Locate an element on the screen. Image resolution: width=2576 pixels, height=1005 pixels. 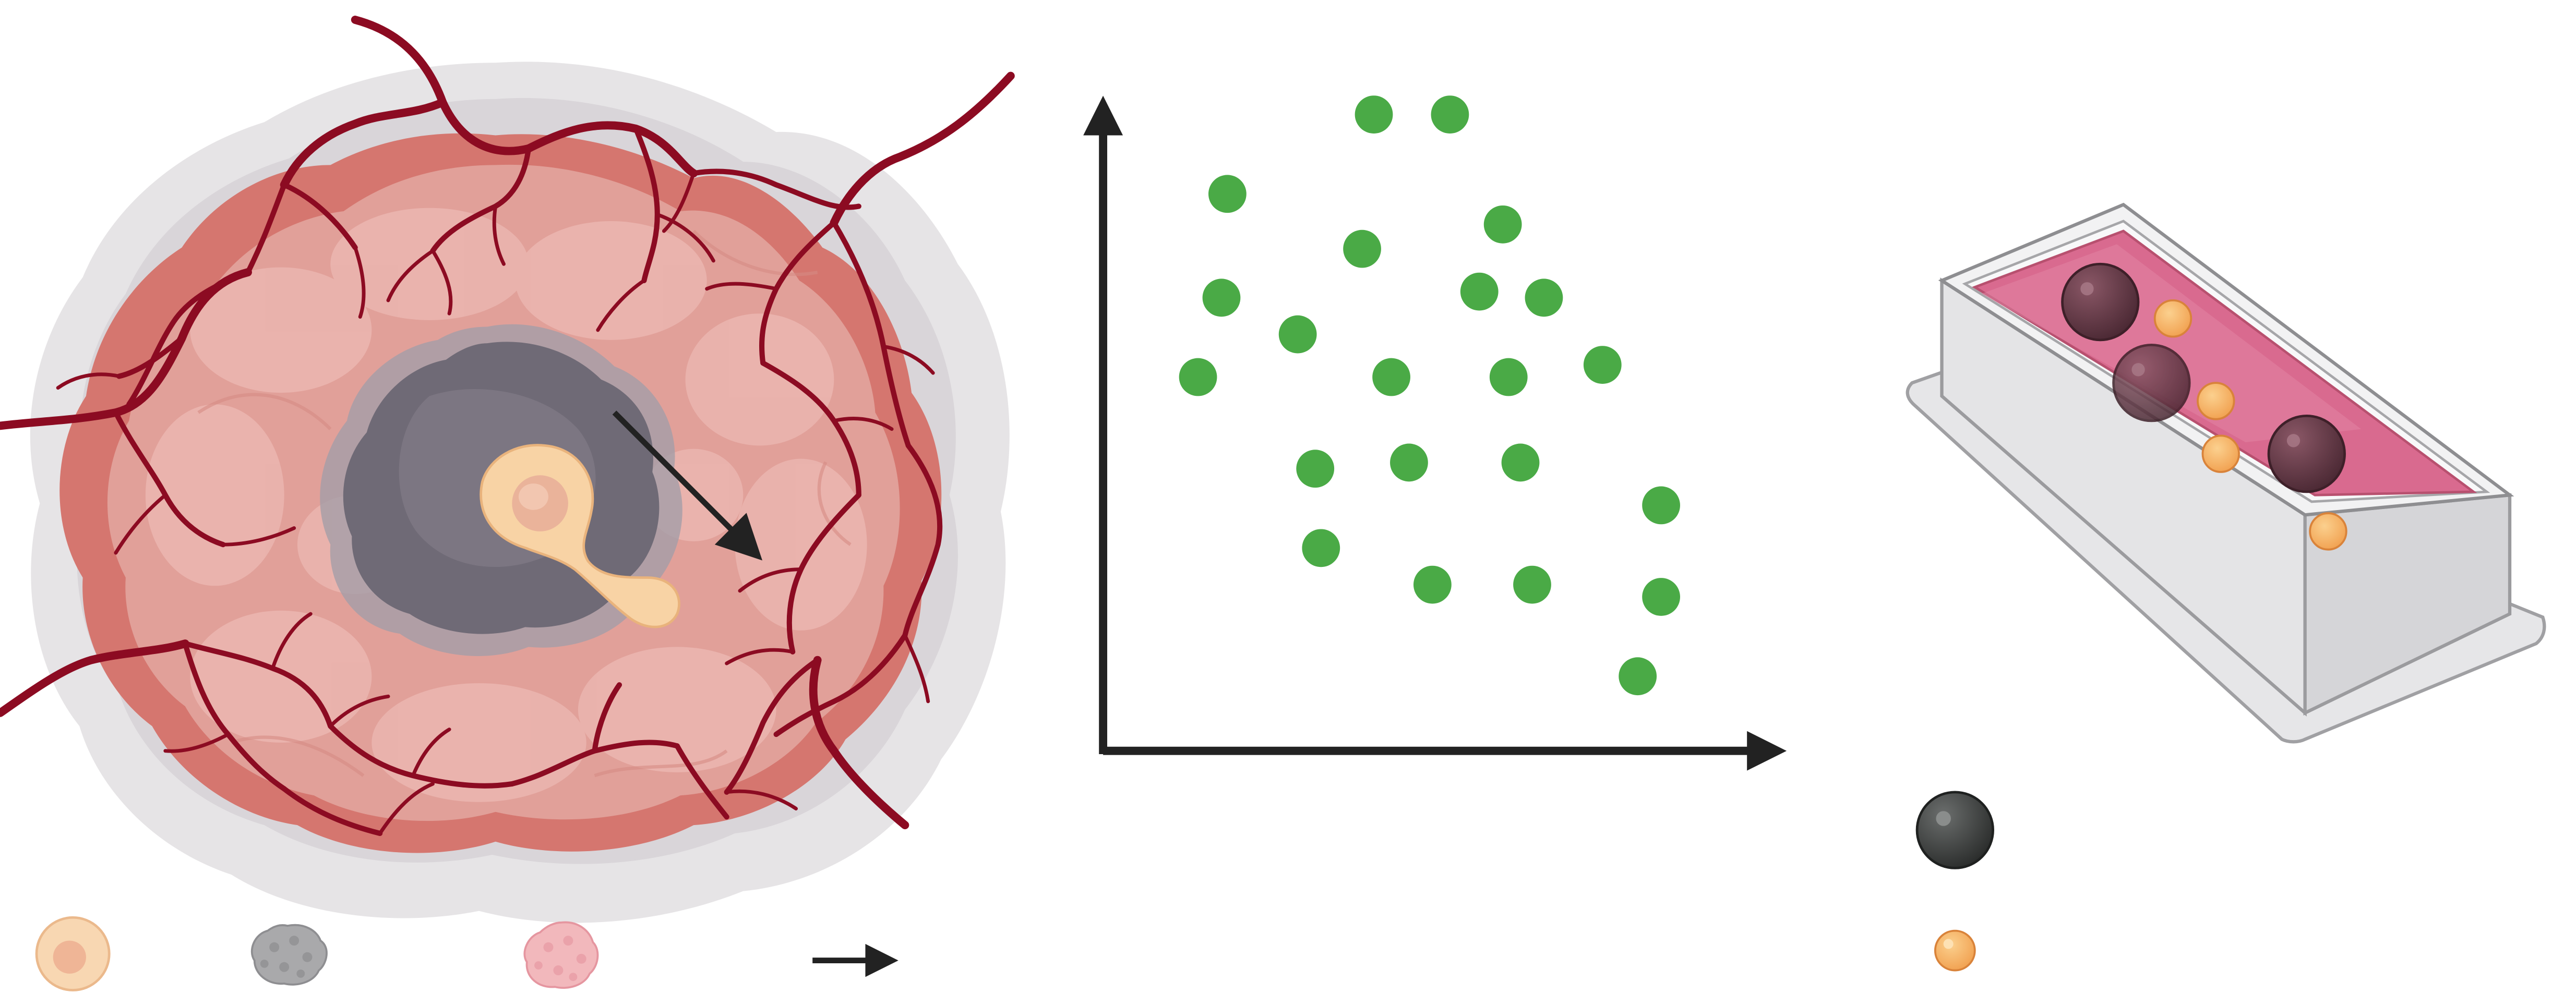
x-axis is located at coordinates (1445, 751).